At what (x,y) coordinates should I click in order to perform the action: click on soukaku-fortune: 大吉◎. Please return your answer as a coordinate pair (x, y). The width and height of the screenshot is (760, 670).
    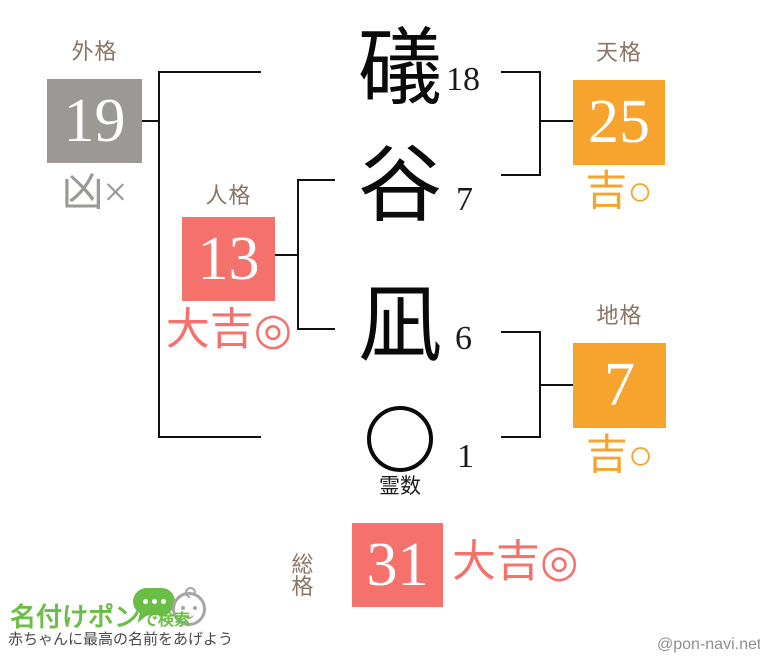
    Looking at the image, I should click on (515, 561).